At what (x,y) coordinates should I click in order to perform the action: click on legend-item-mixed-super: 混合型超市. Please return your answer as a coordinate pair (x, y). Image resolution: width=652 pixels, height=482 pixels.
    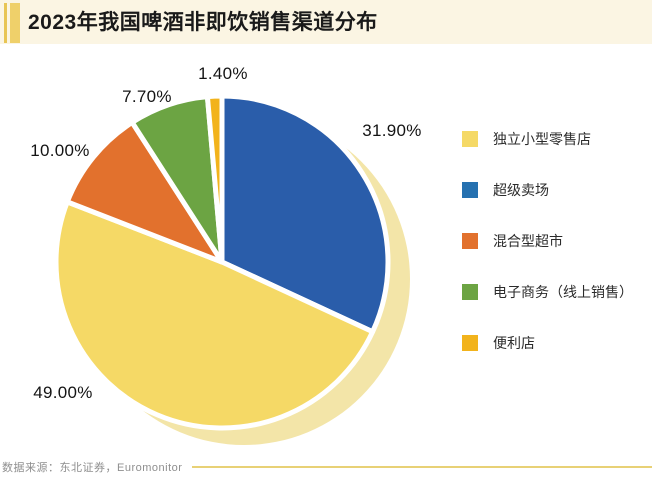
    Looking at the image, I should click on (547, 241).